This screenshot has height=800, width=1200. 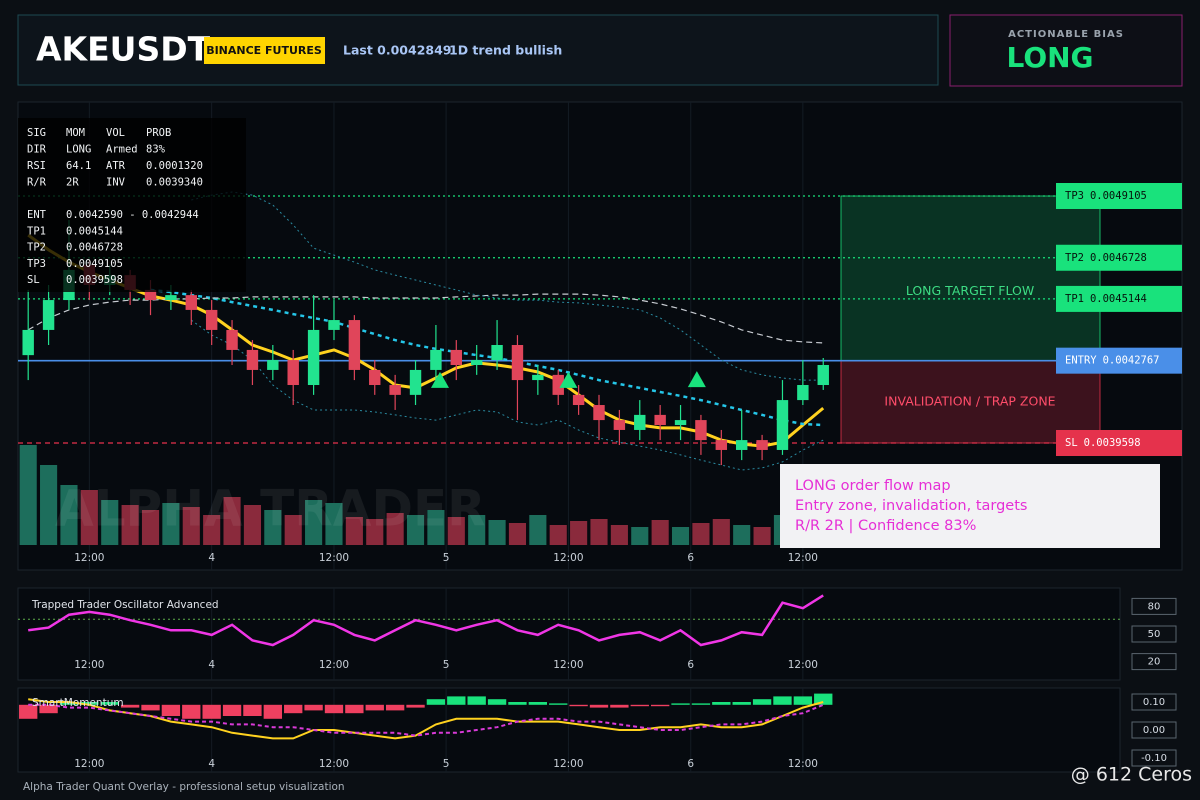 What do you see at coordinates (1066, 34) in the screenshot?
I see `bias-label: ACTIONABLE BIAS` at bounding box center [1066, 34].